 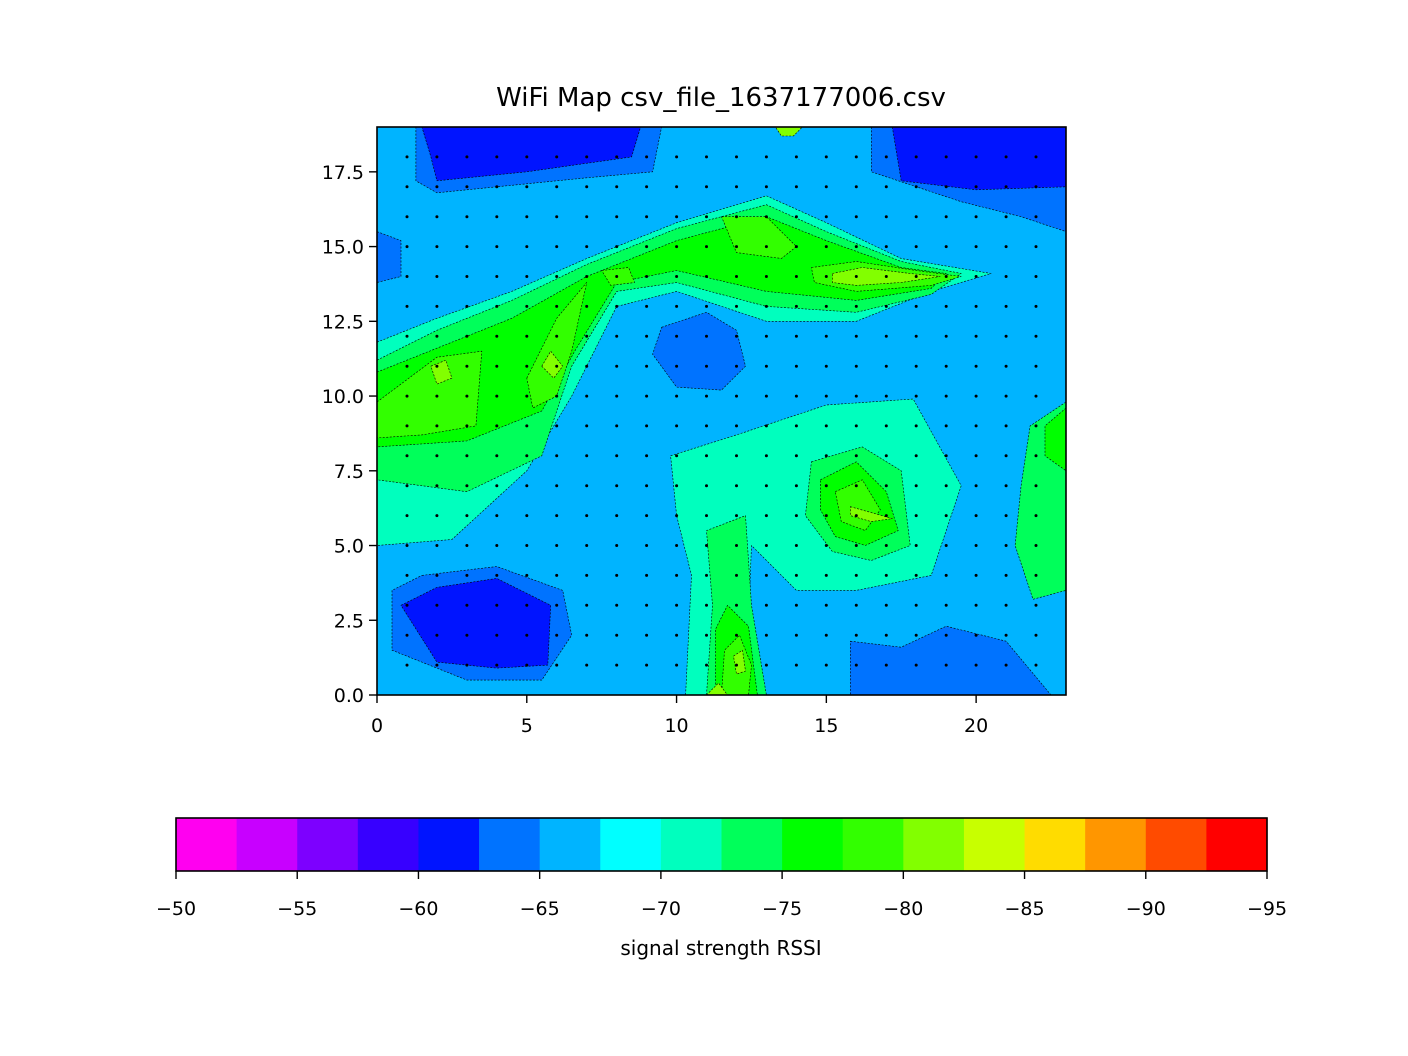 What do you see at coordinates (297, 909) in the screenshot?
I see `colorbar-tick-label: −55` at bounding box center [297, 909].